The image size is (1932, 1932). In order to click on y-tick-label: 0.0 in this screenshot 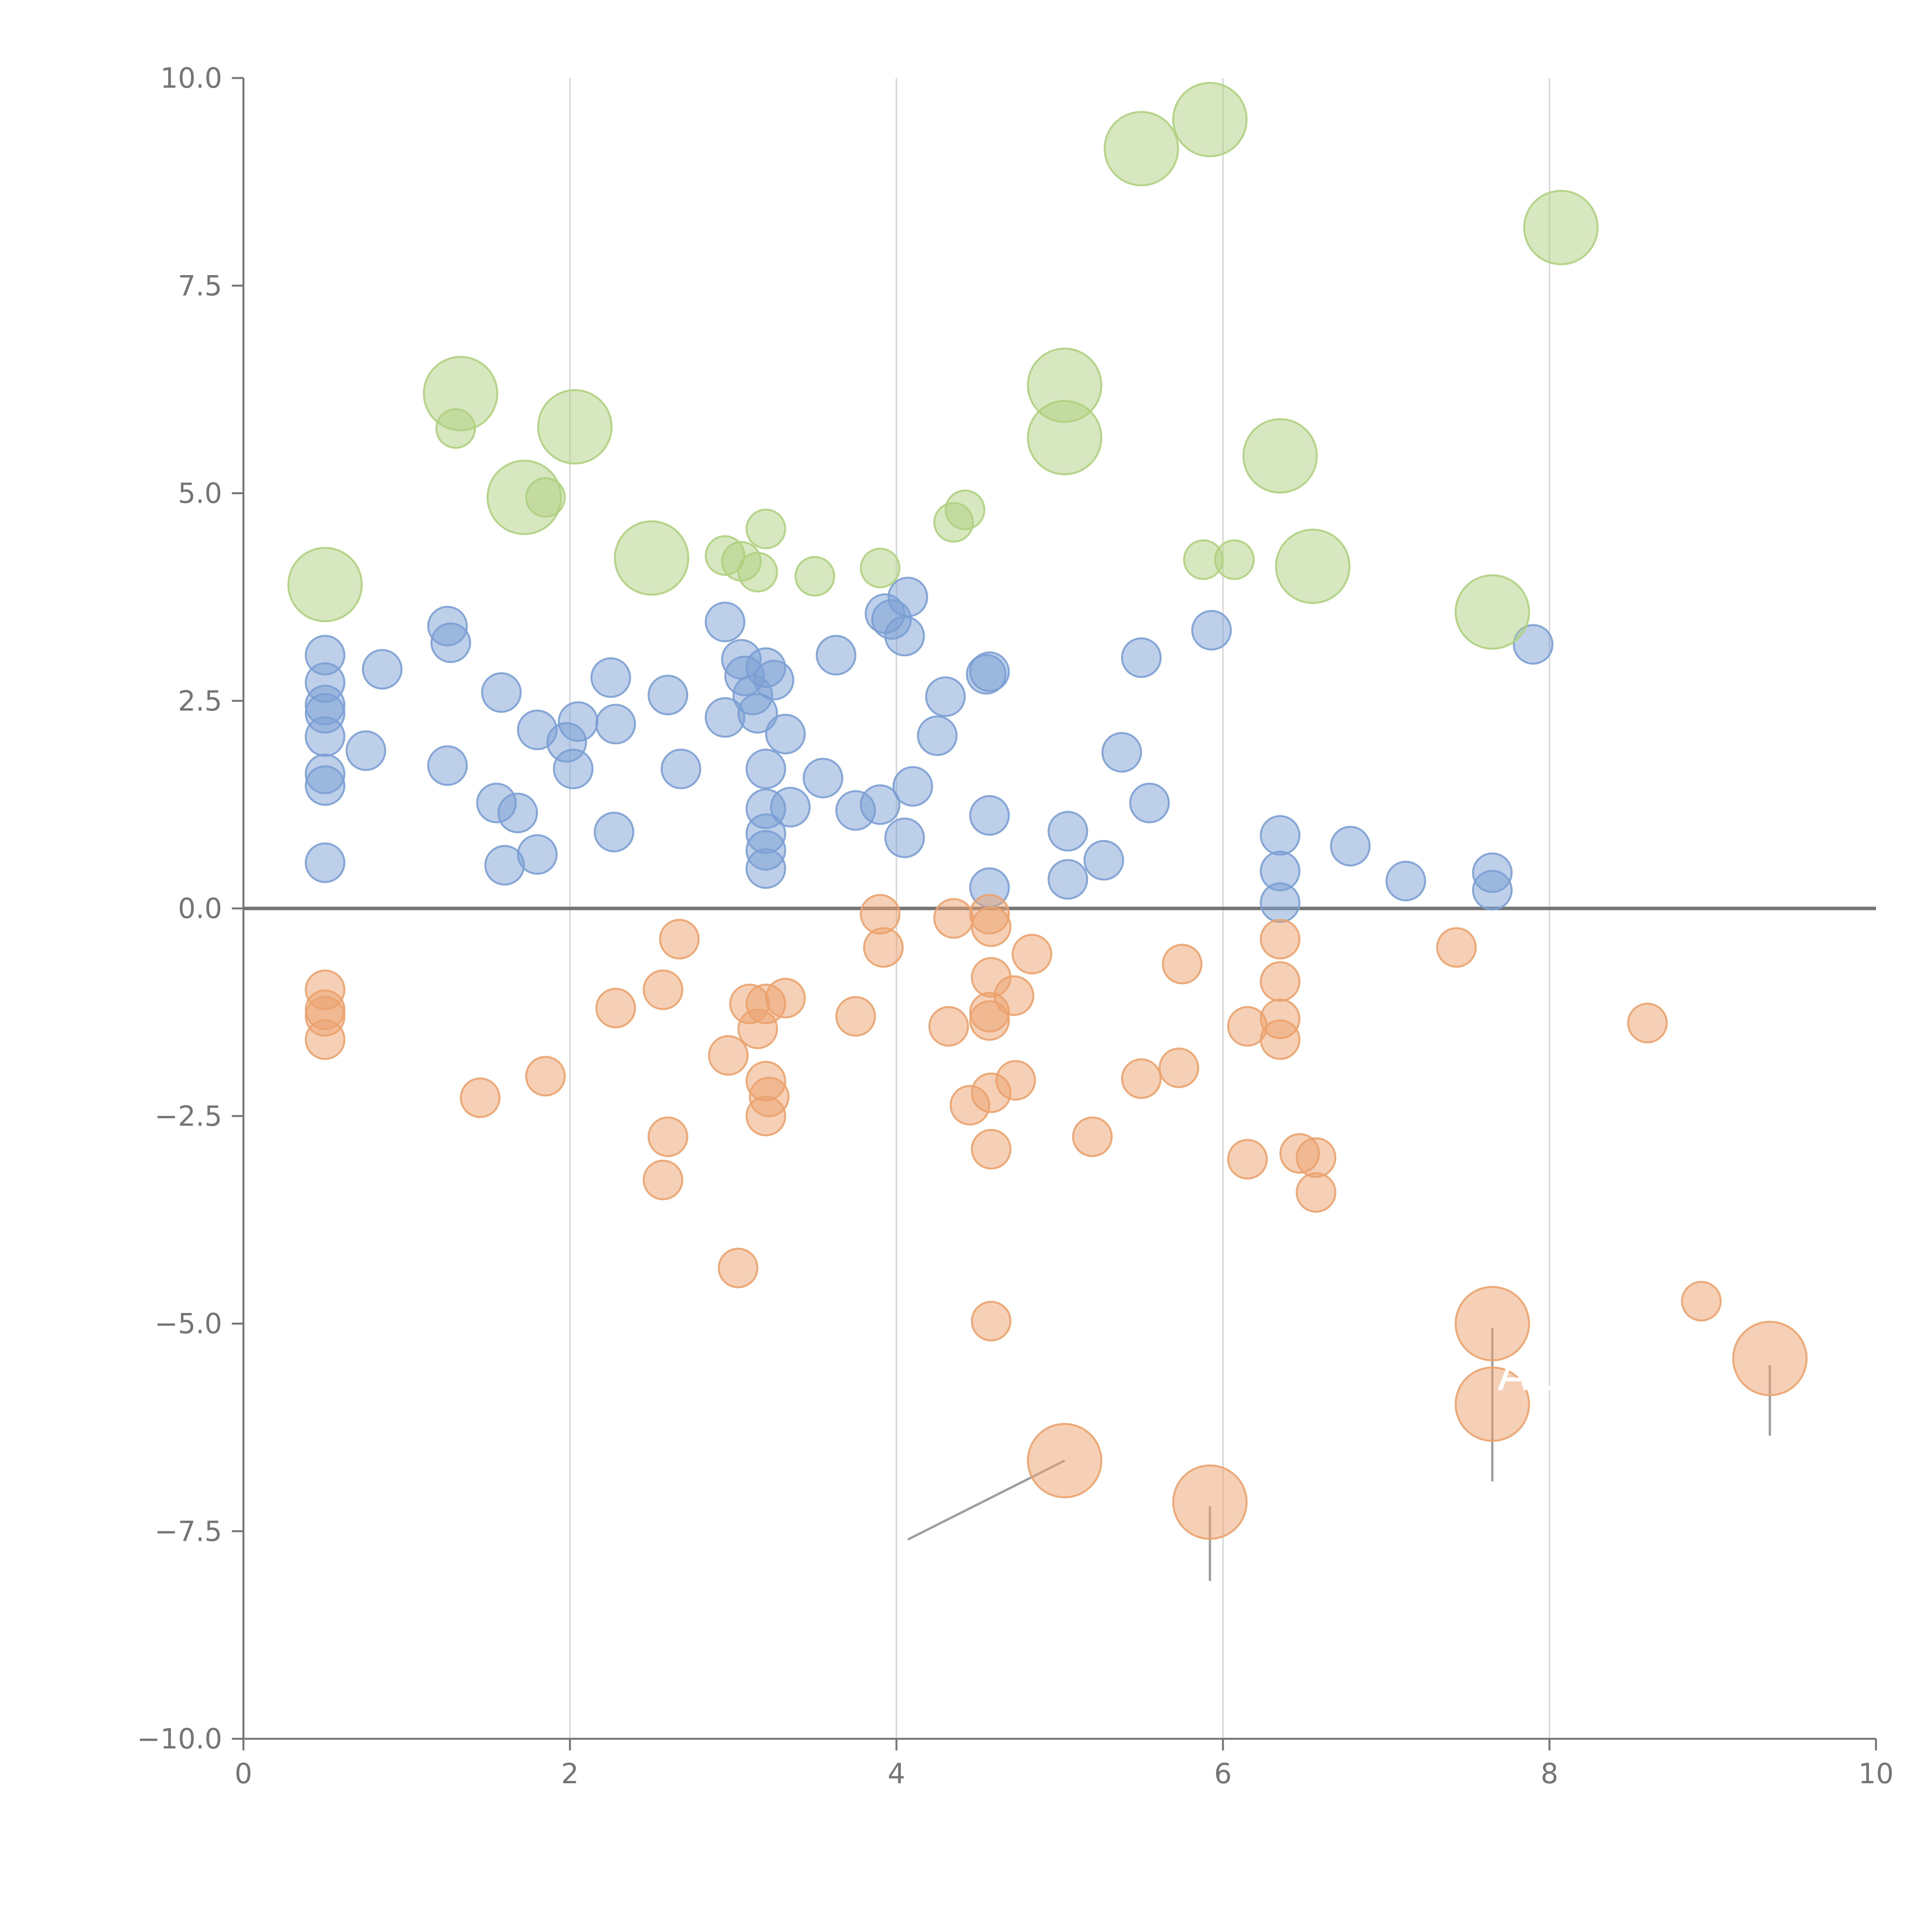, I will do `click(200, 908)`.